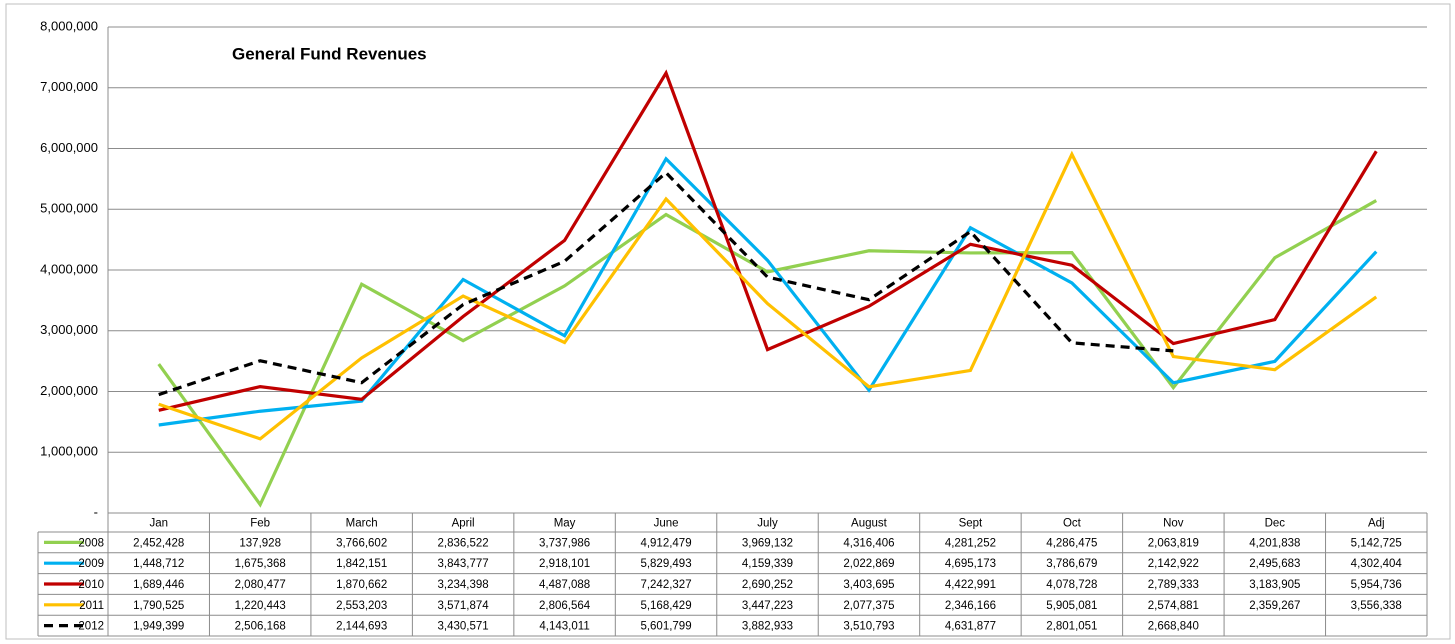 Image resolution: width=1455 pixels, height=644 pixels. I want to click on table-cell: 3,510,793, so click(868, 627).